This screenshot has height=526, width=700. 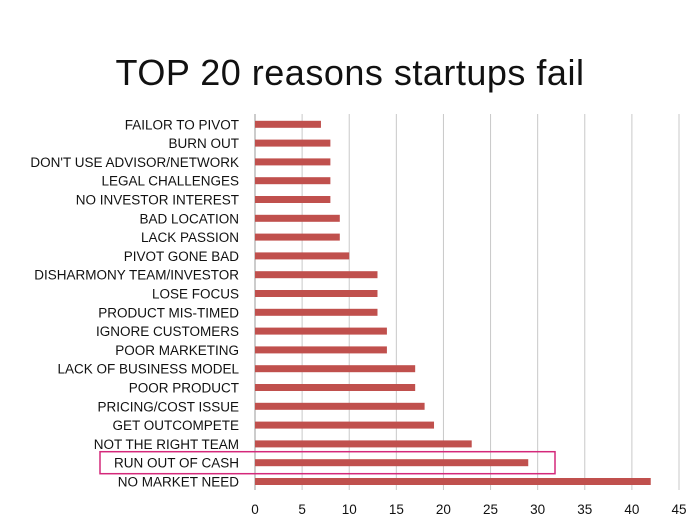 I want to click on x-tick-label: 10, so click(x=349, y=509).